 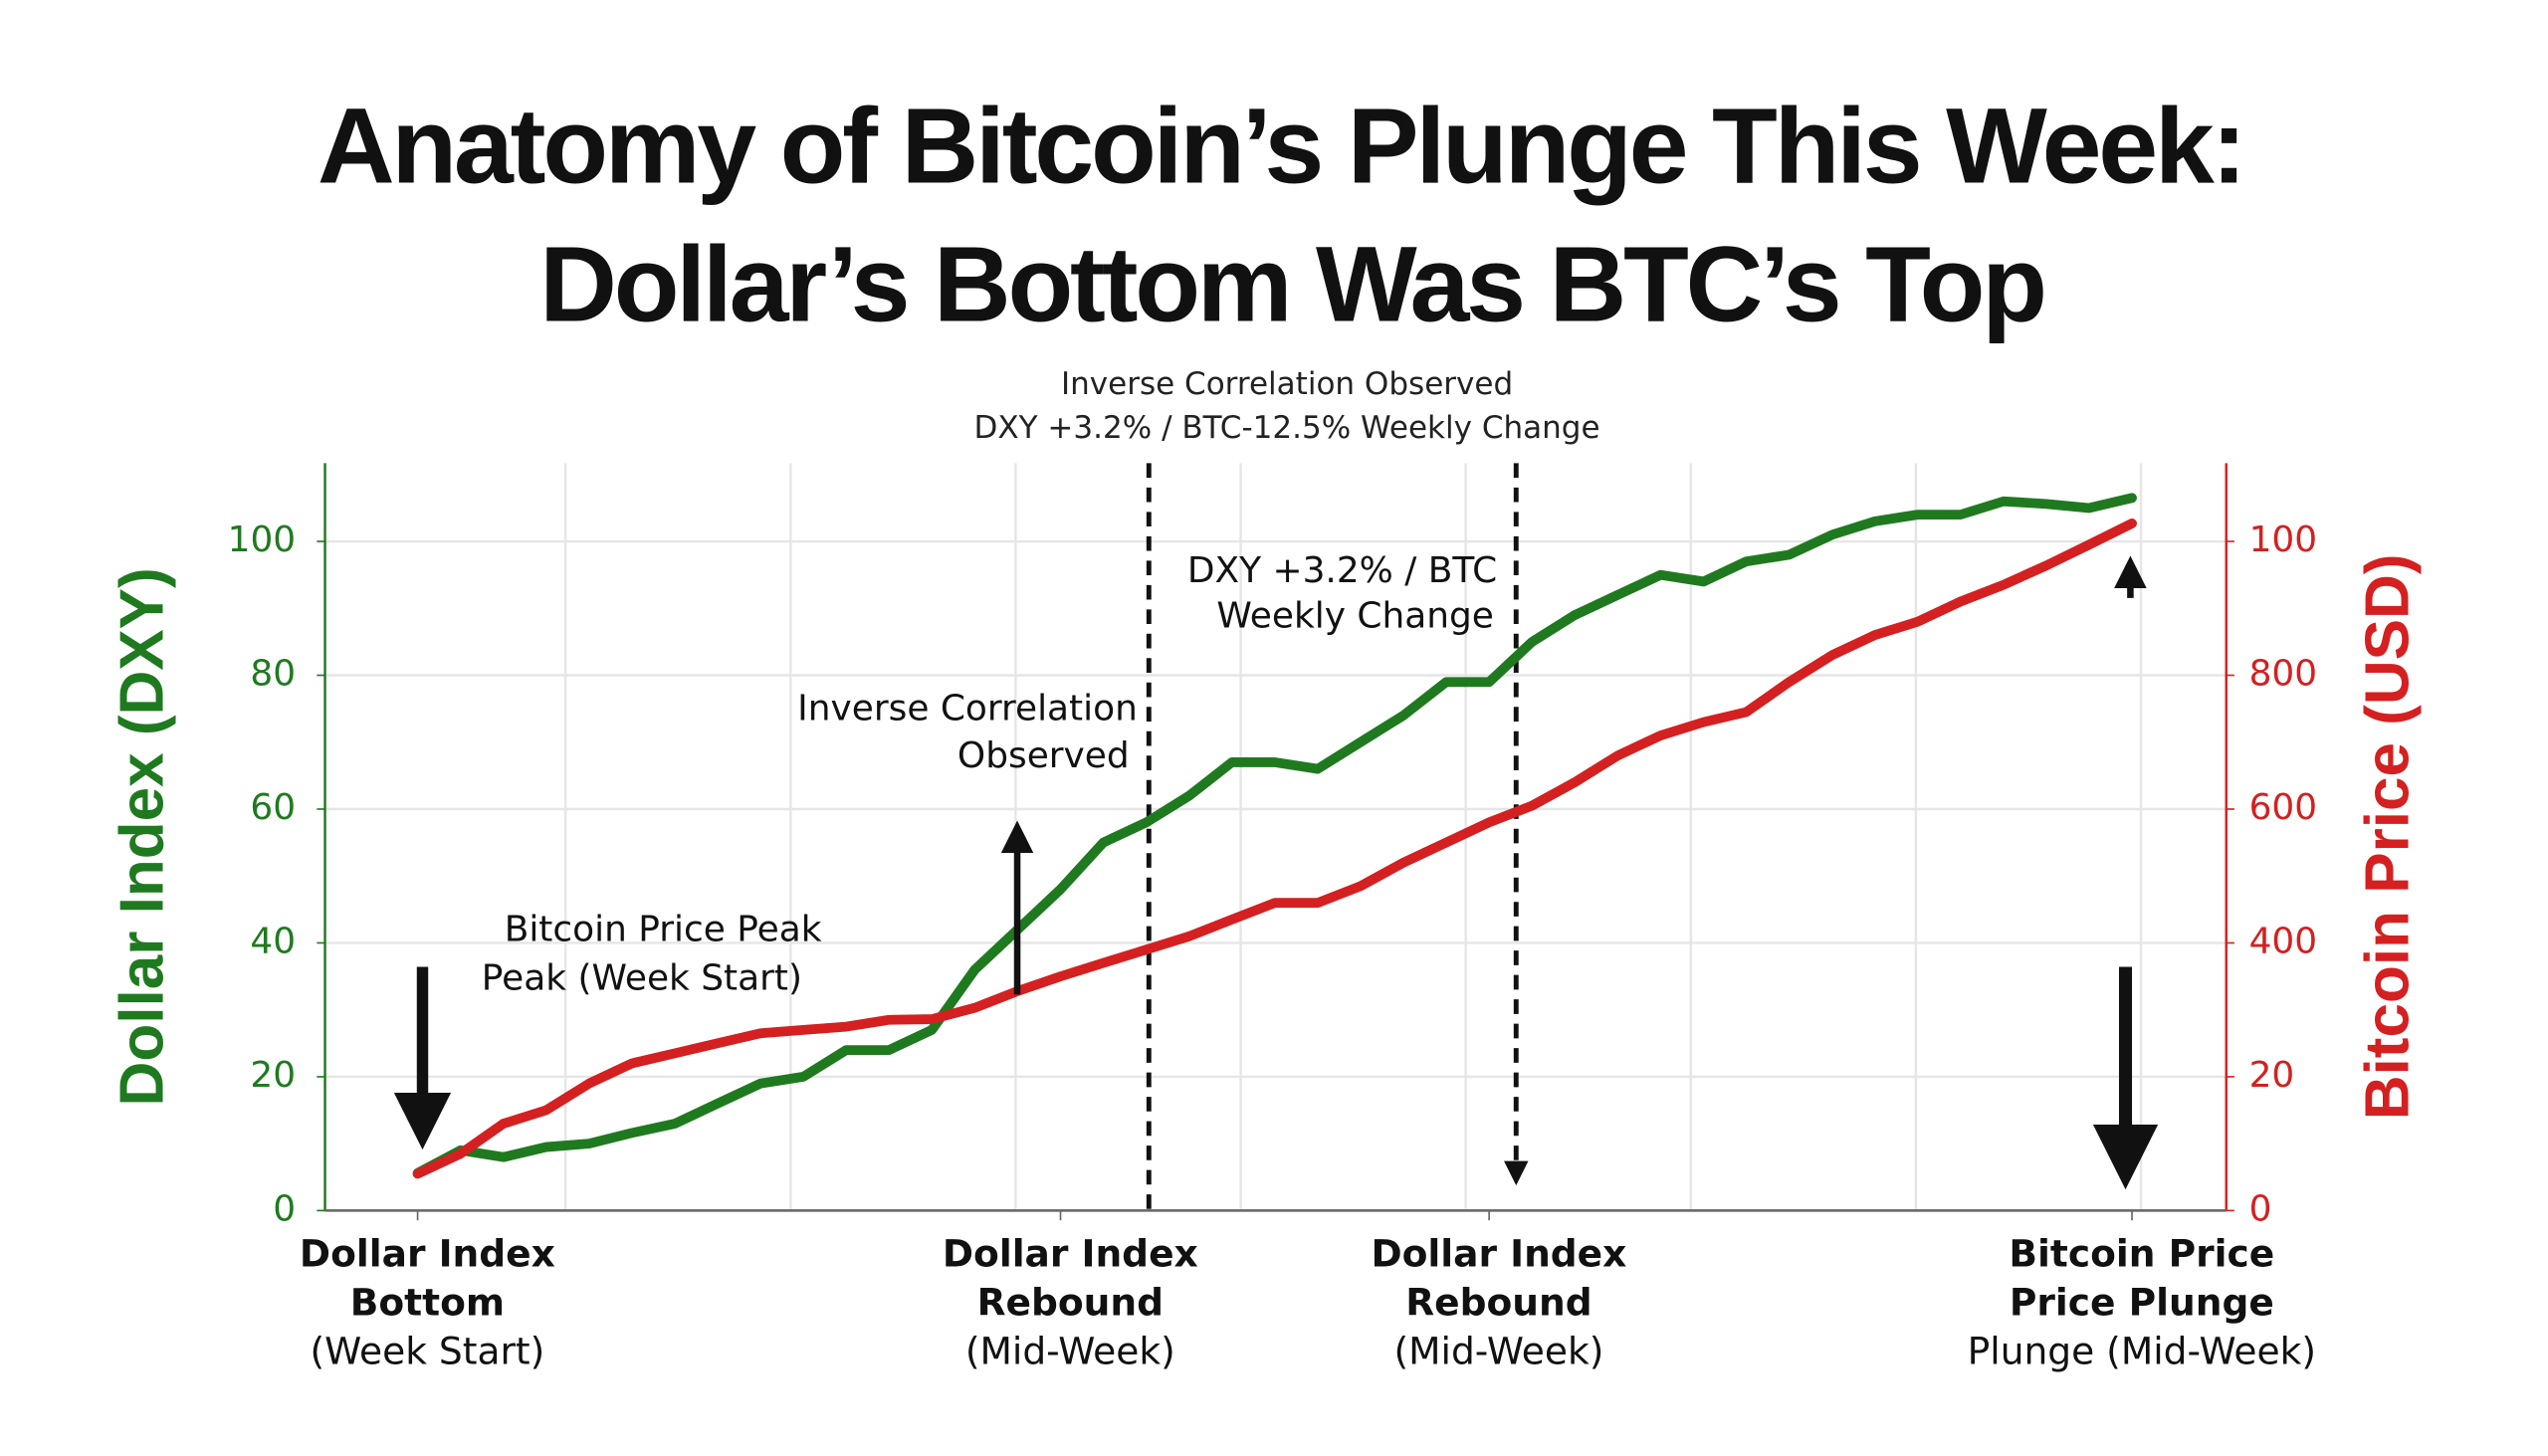 I want to click on y2-tick-label: 600, so click(x=2283, y=807).